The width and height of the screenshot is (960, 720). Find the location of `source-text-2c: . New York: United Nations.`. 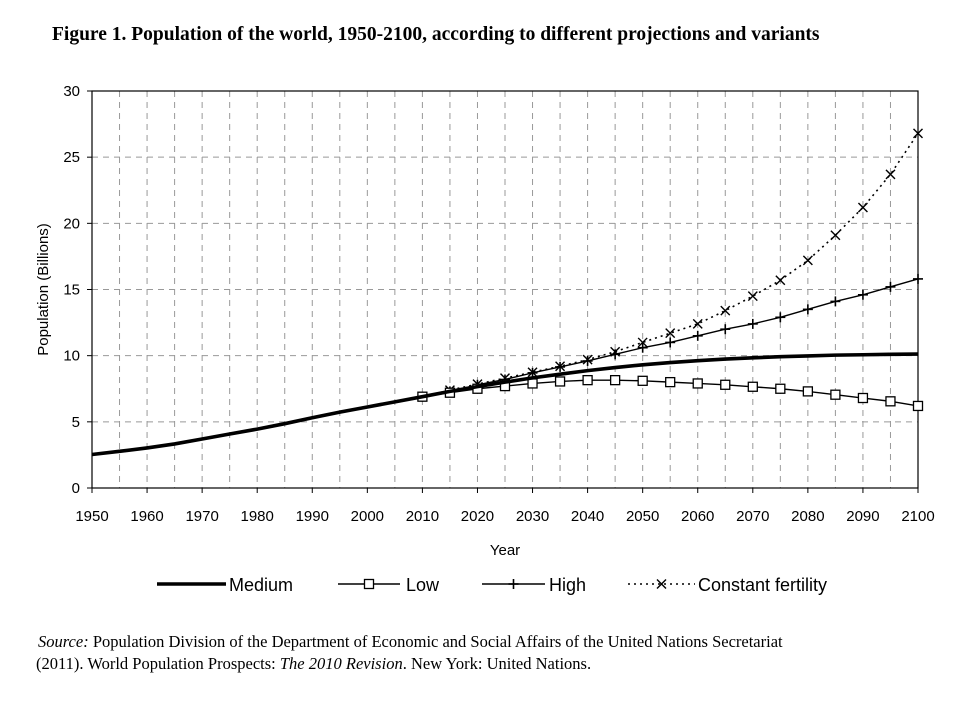

source-text-2c: . New York: United Nations. is located at coordinates (497, 663).